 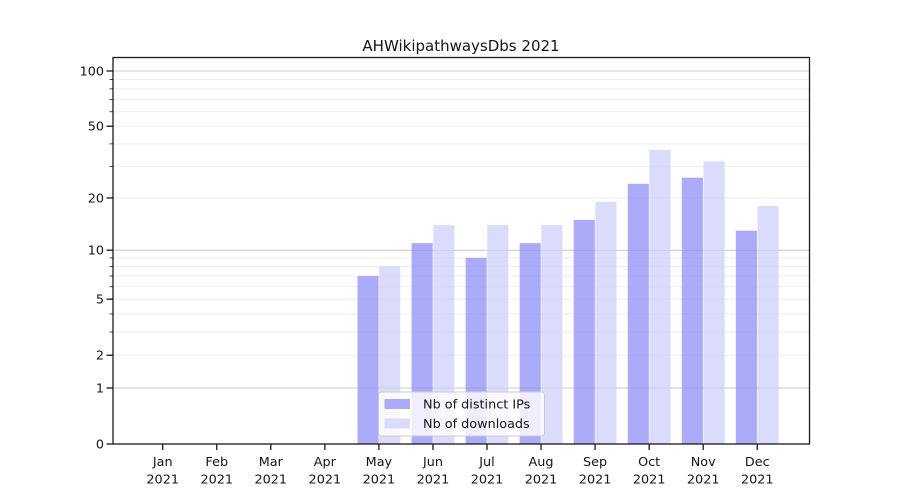 What do you see at coordinates (379, 462) in the screenshot?
I see `x-tick-label-month: May` at bounding box center [379, 462].